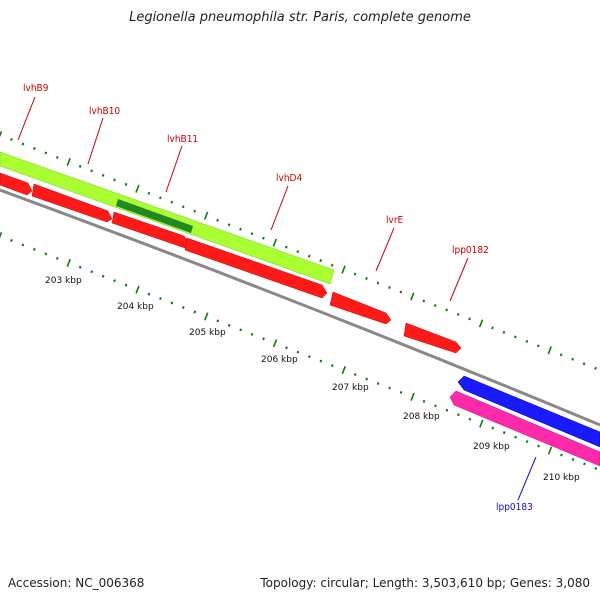  What do you see at coordinates (154, 216) in the screenshot?
I see `feature-band-dark-green` at bounding box center [154, 216].